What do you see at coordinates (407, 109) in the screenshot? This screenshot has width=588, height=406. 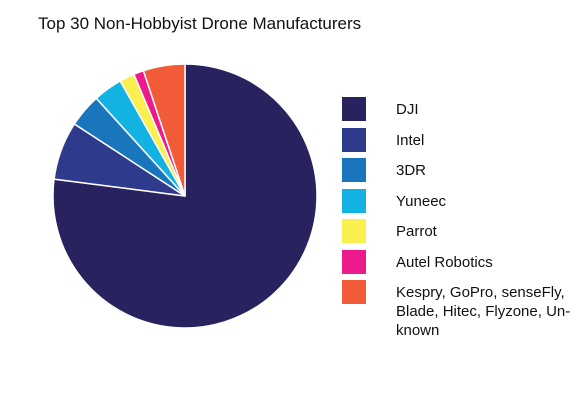 I see `legend-label: DJI` at bounding box center [407, 109].